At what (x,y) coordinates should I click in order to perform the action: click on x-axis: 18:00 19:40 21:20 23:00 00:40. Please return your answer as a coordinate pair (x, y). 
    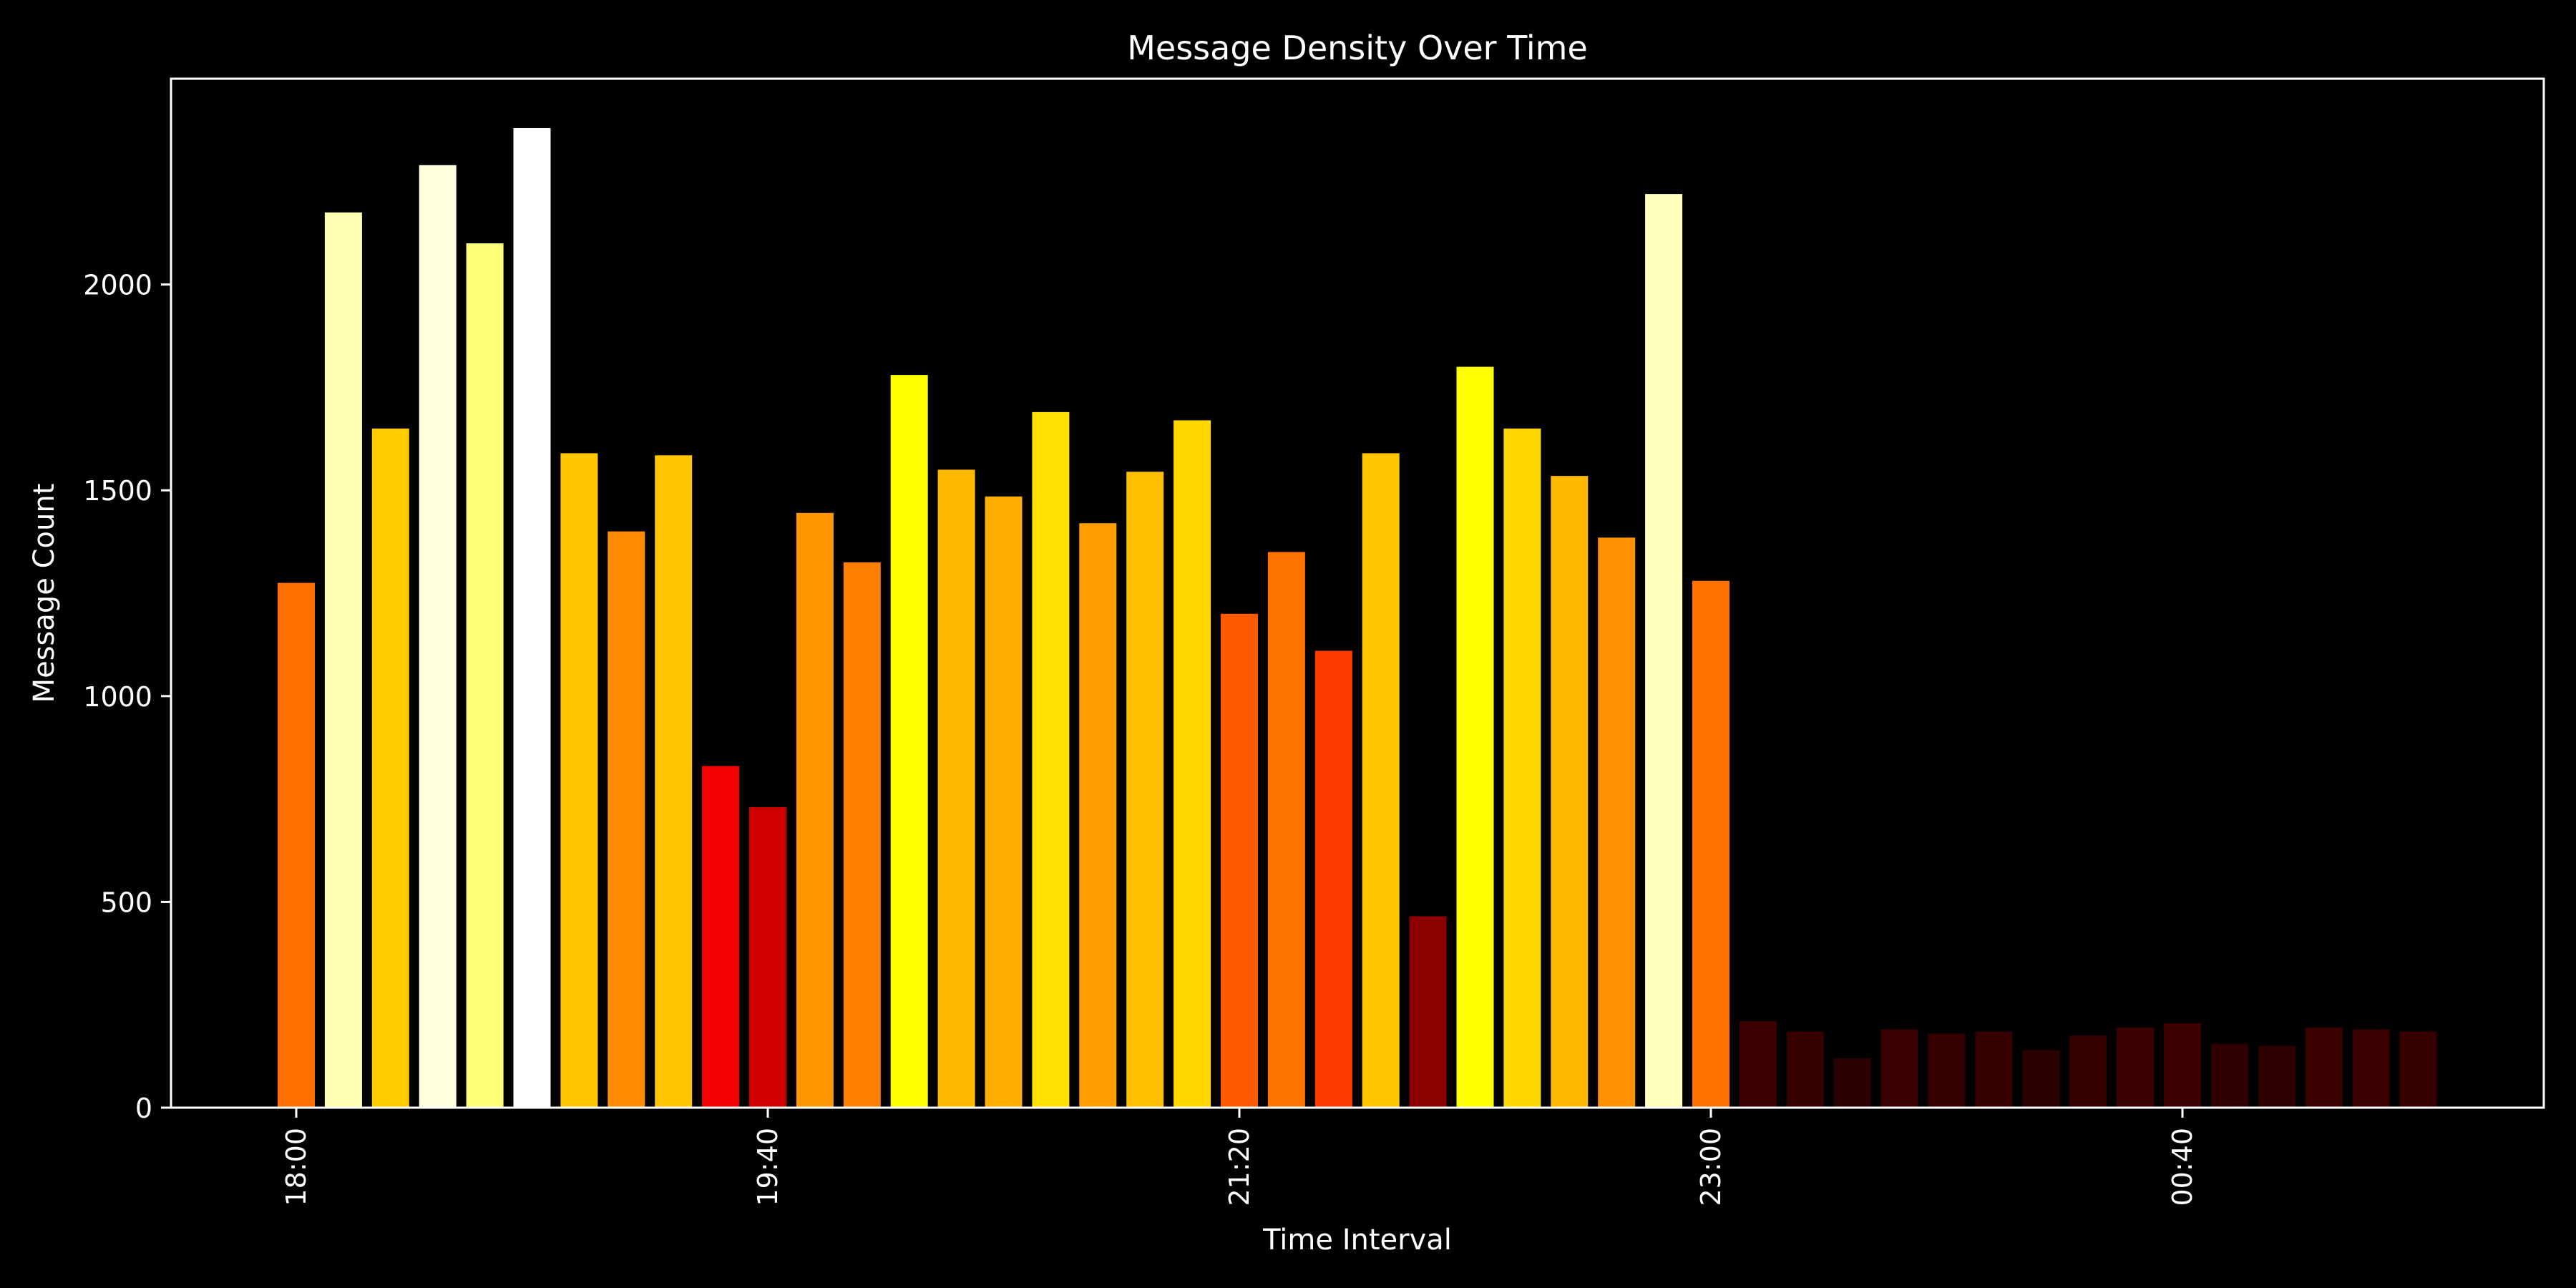
    Looking at the image, I should click on (1239, 1157).